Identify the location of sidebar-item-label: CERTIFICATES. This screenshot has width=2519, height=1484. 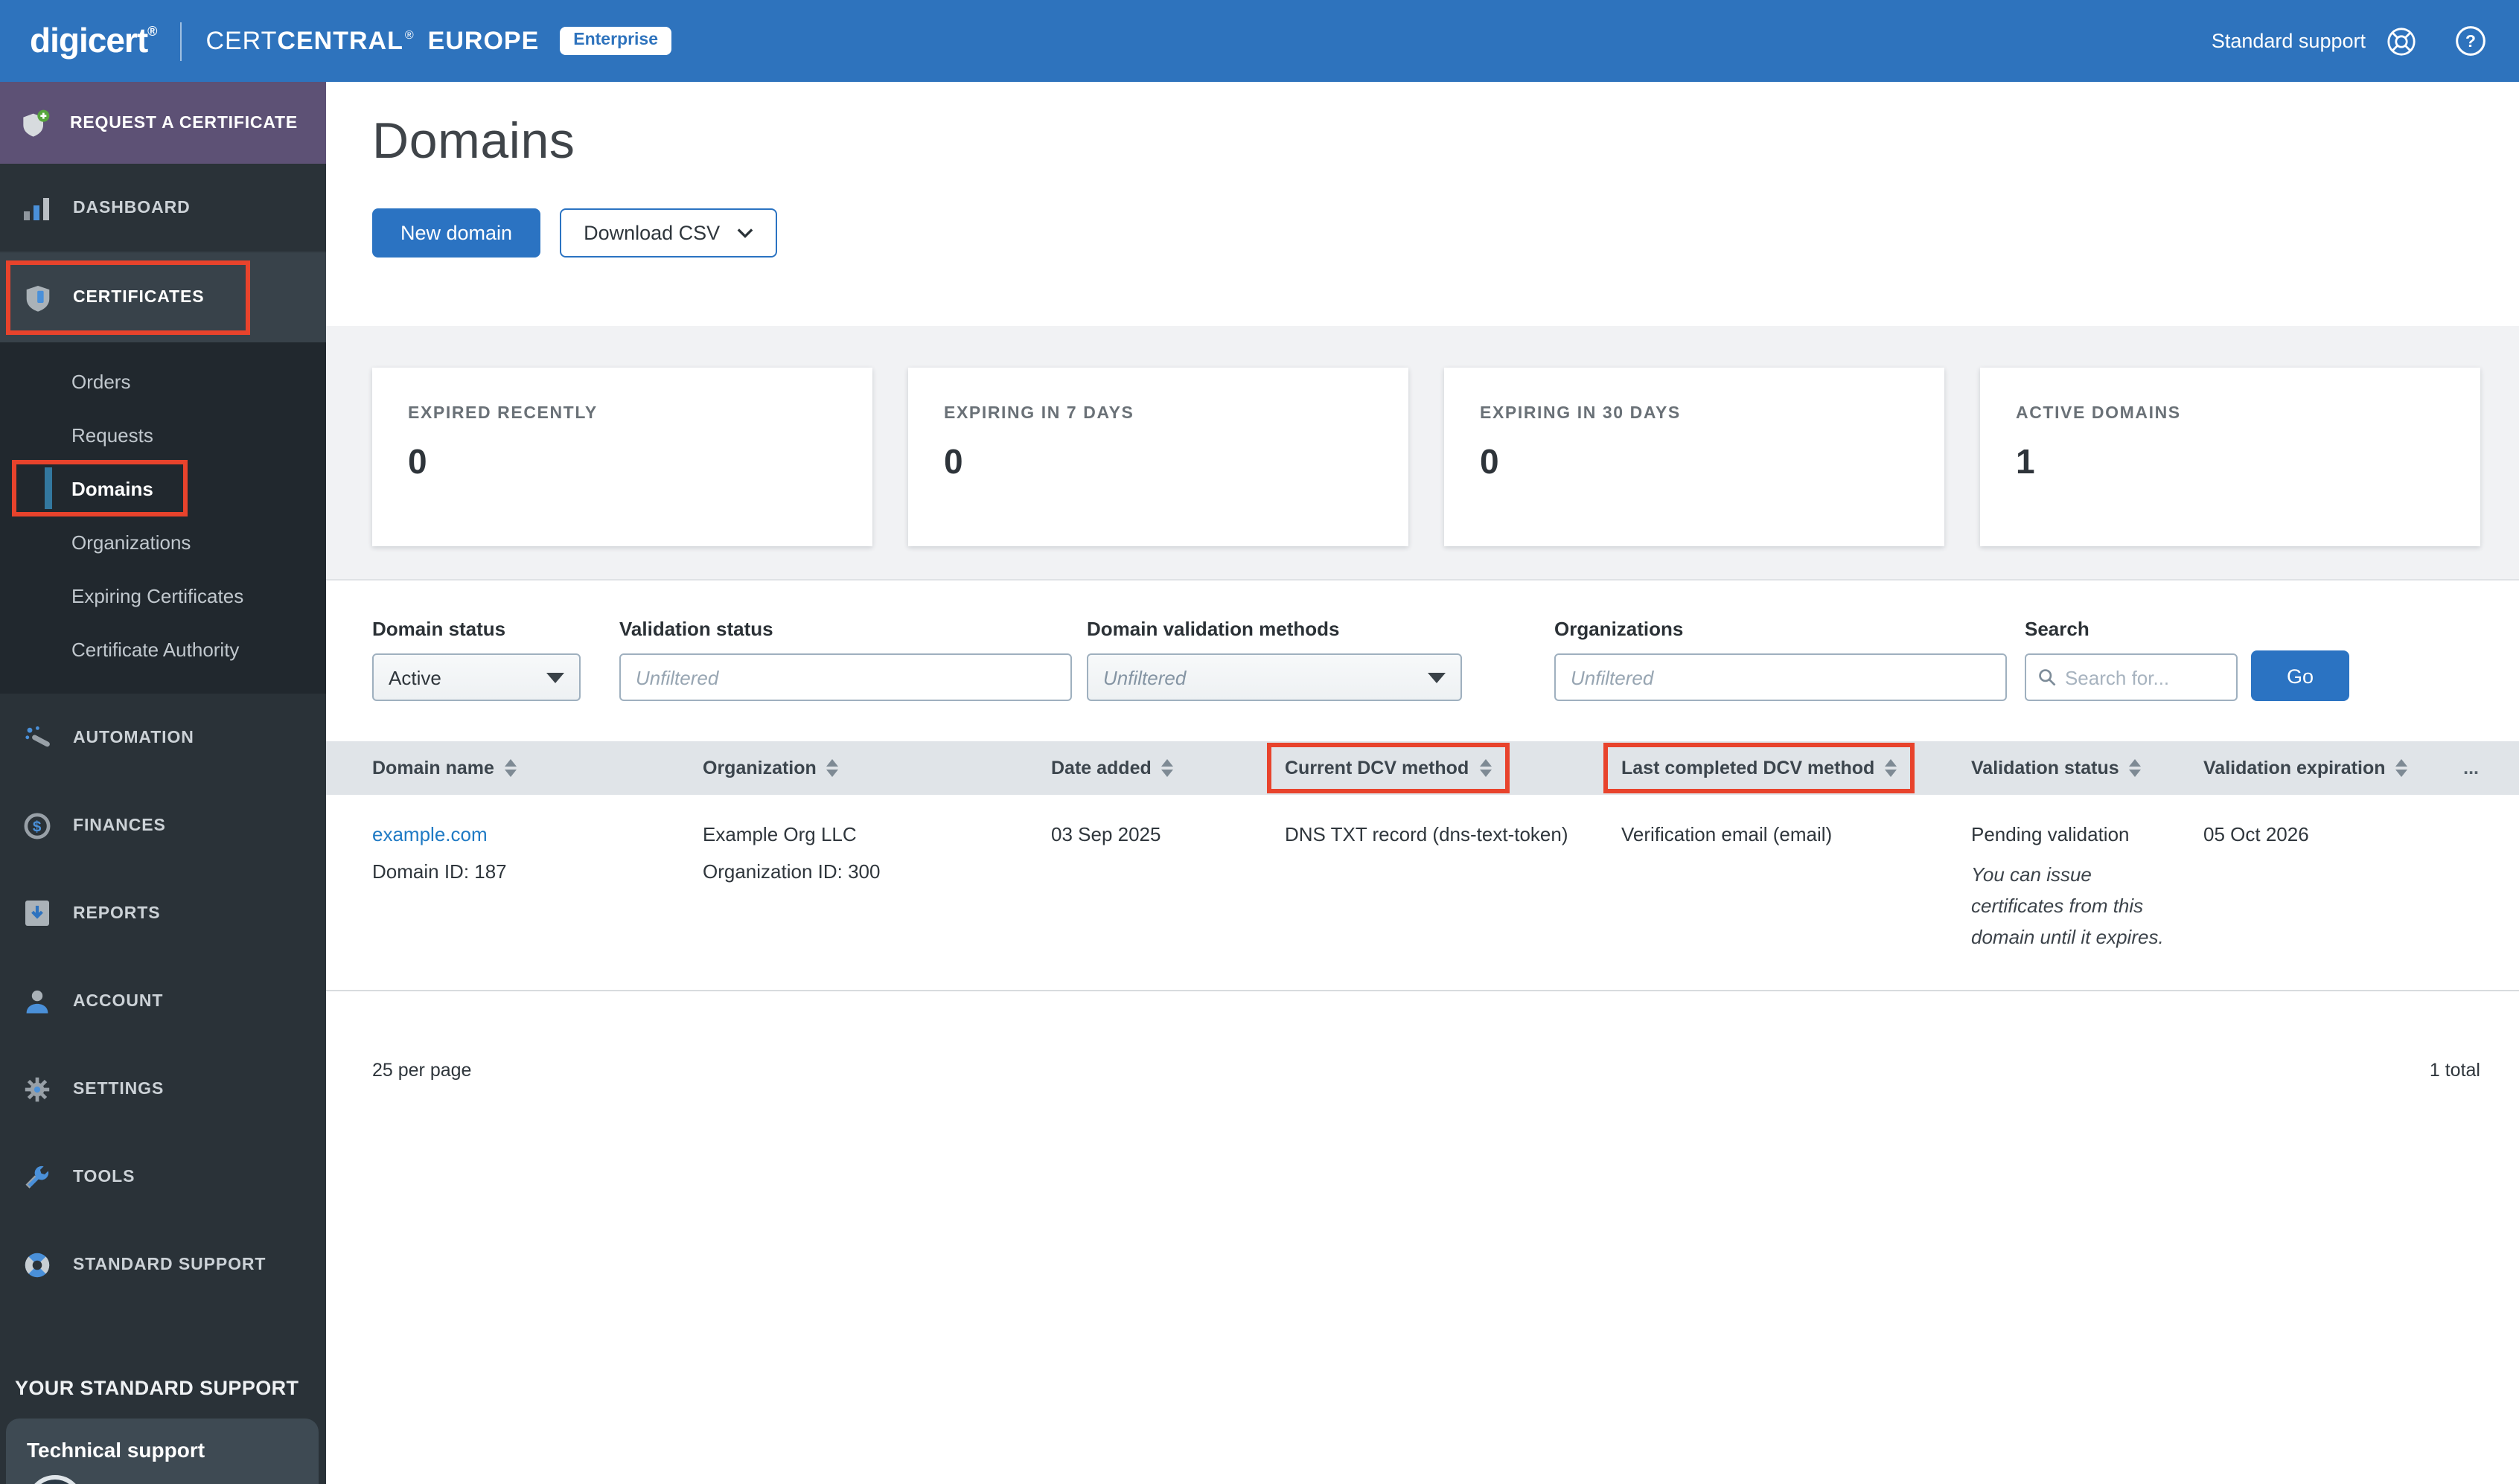
(139, 298).